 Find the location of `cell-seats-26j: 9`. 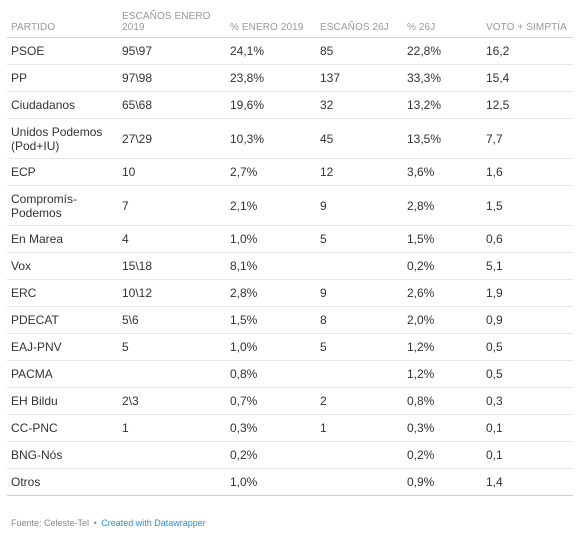

cell-seats-26j: 9 is located at coordinates (359, 205).